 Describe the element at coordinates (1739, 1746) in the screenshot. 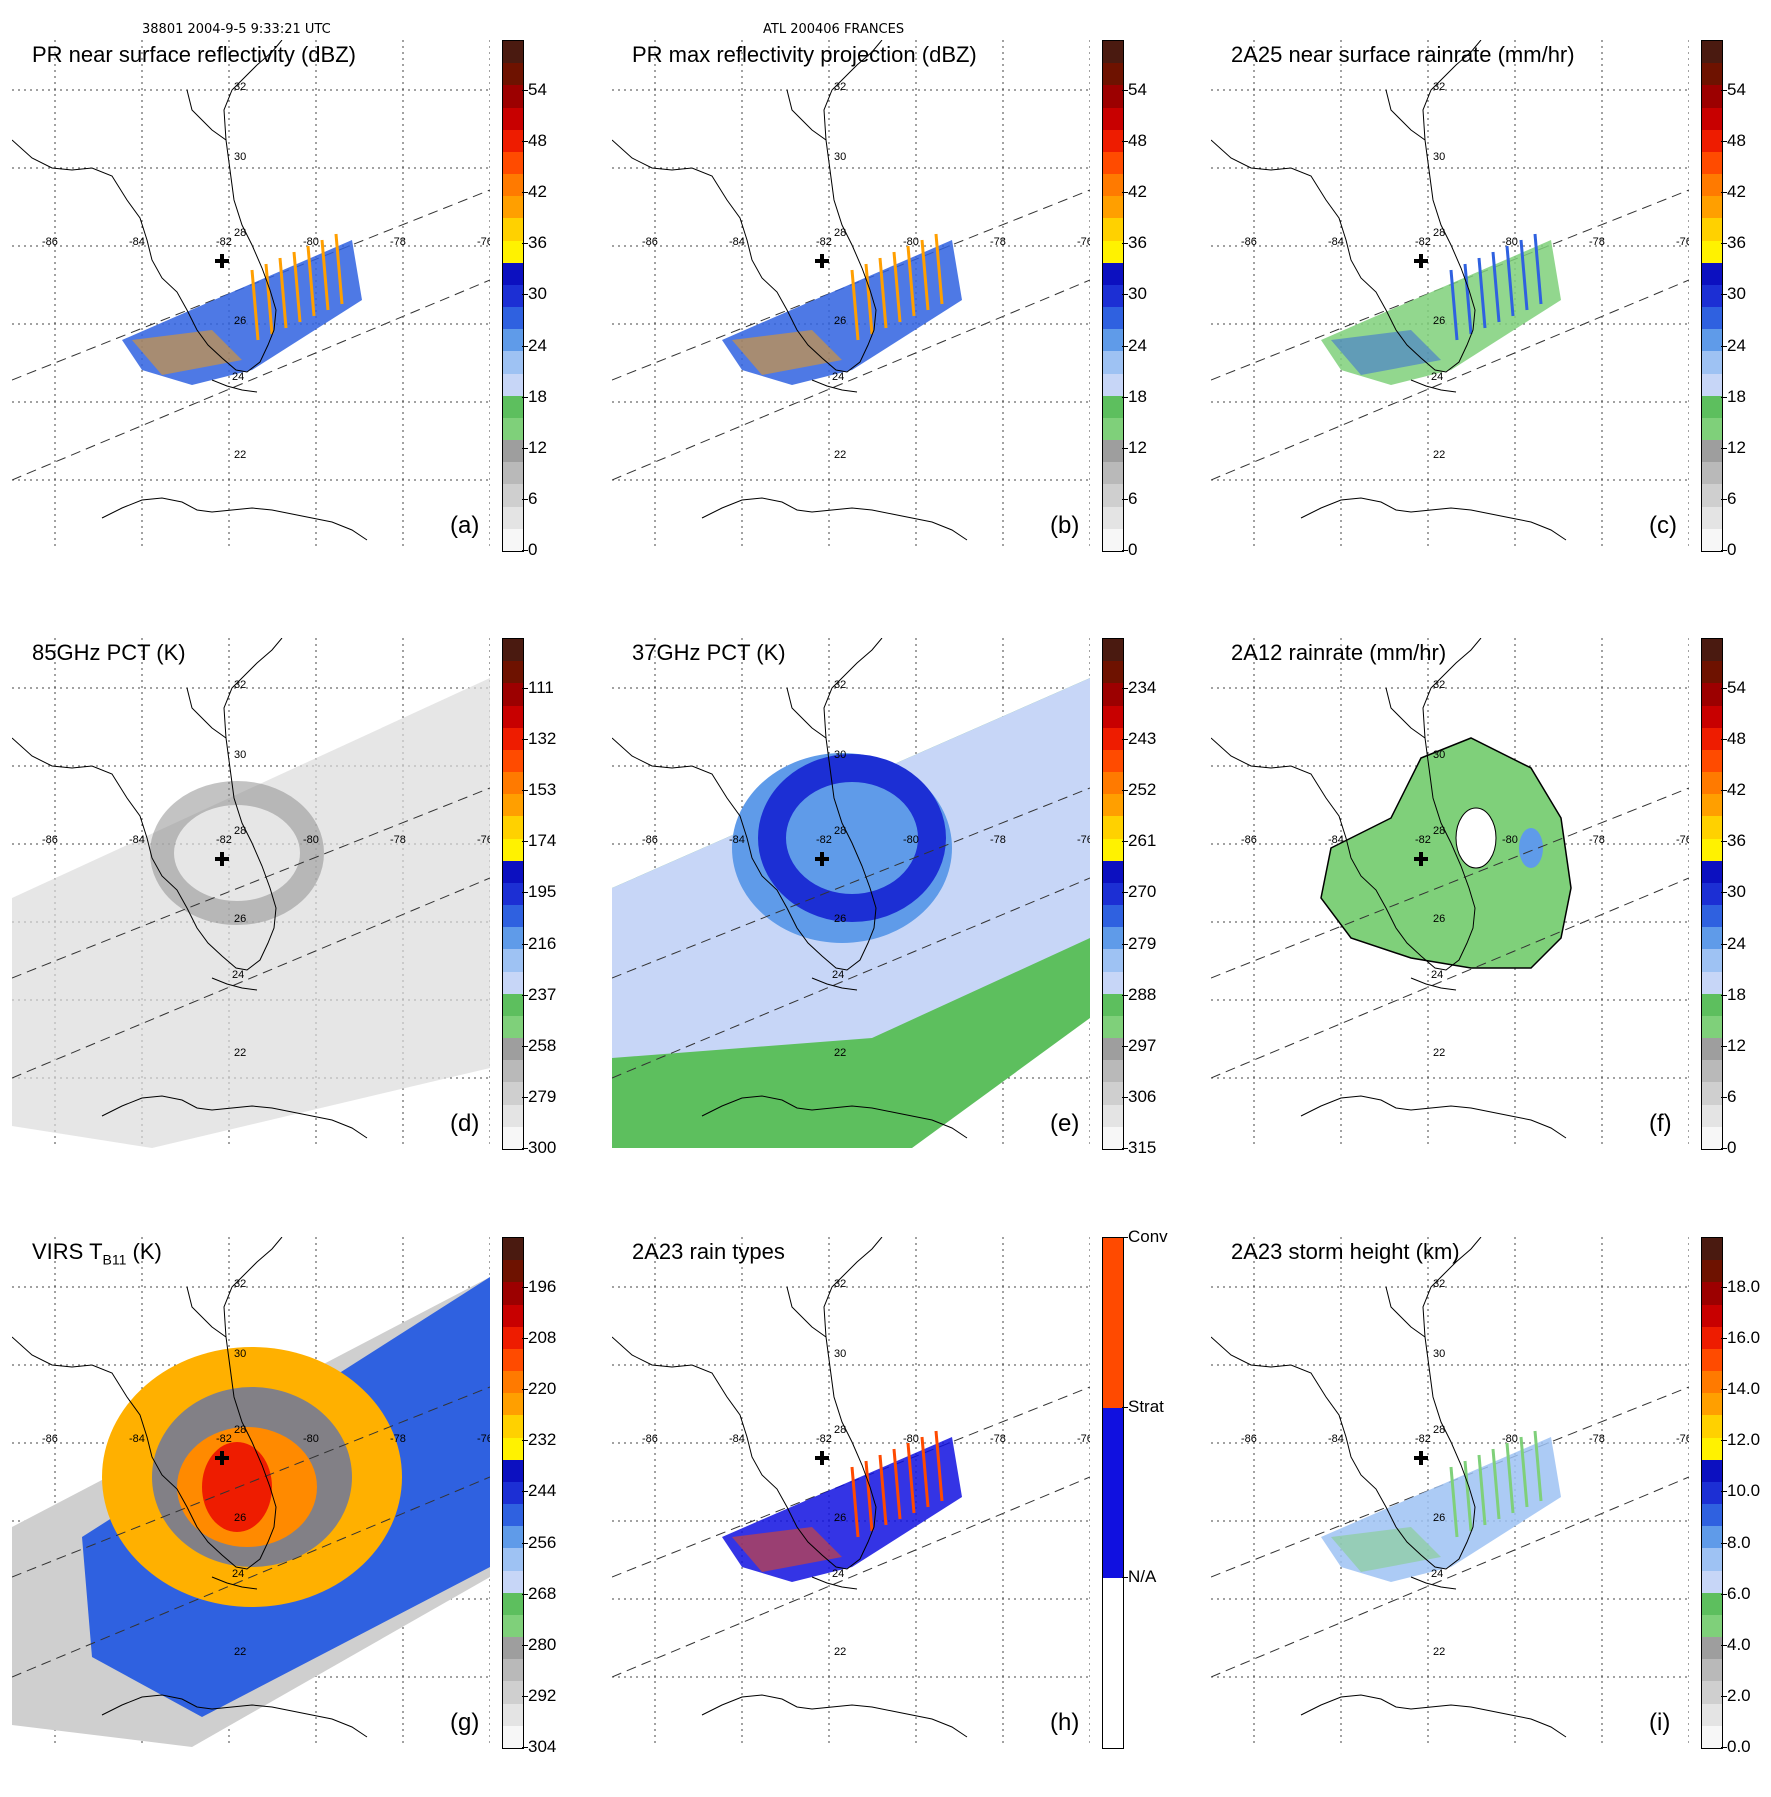

I see `colorbar-tick: 0.0` at that location.